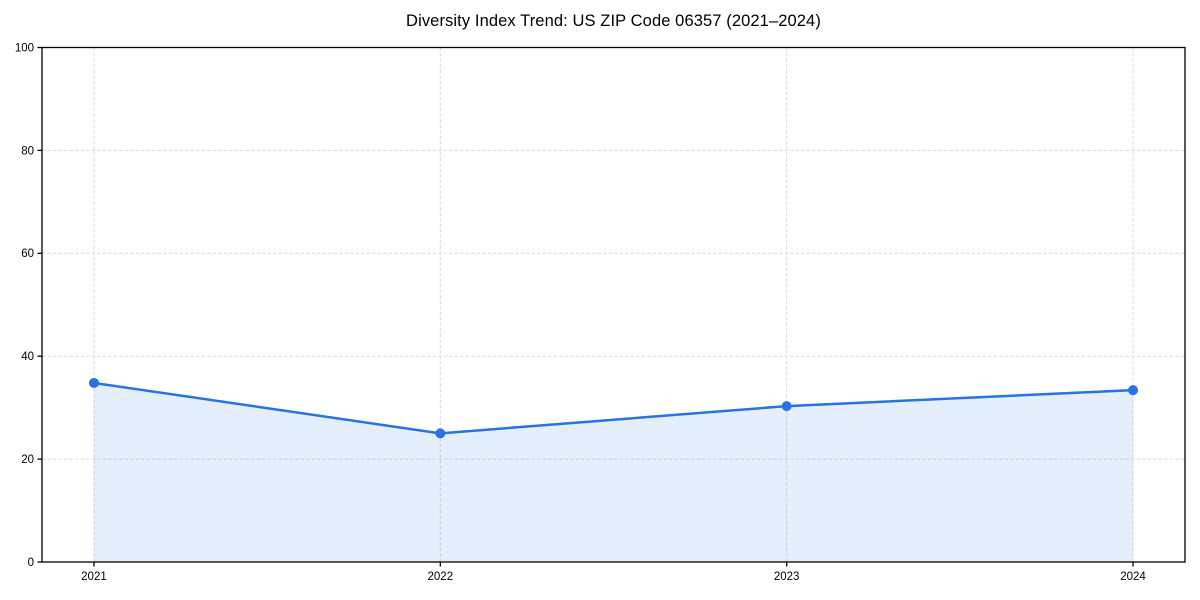 The image size is (1200, 600). What do you see at coordinates (27, 357) in the screenshot?
I see `y-tick-label: 40` at bounding box center [27, 357].